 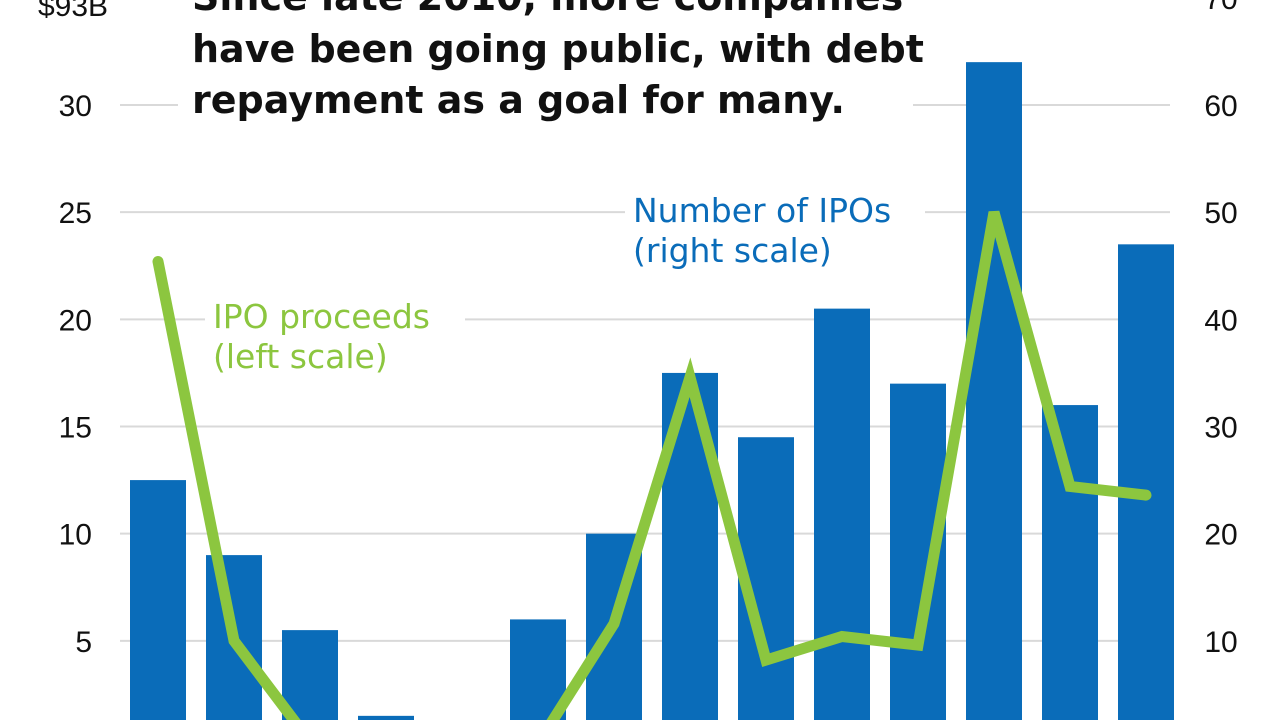 What do you see at coordinates (762, 210) in the screenshot?
I see `ipo-count-label-line-1: Number of IPOs` at bounding box center [762, 210].